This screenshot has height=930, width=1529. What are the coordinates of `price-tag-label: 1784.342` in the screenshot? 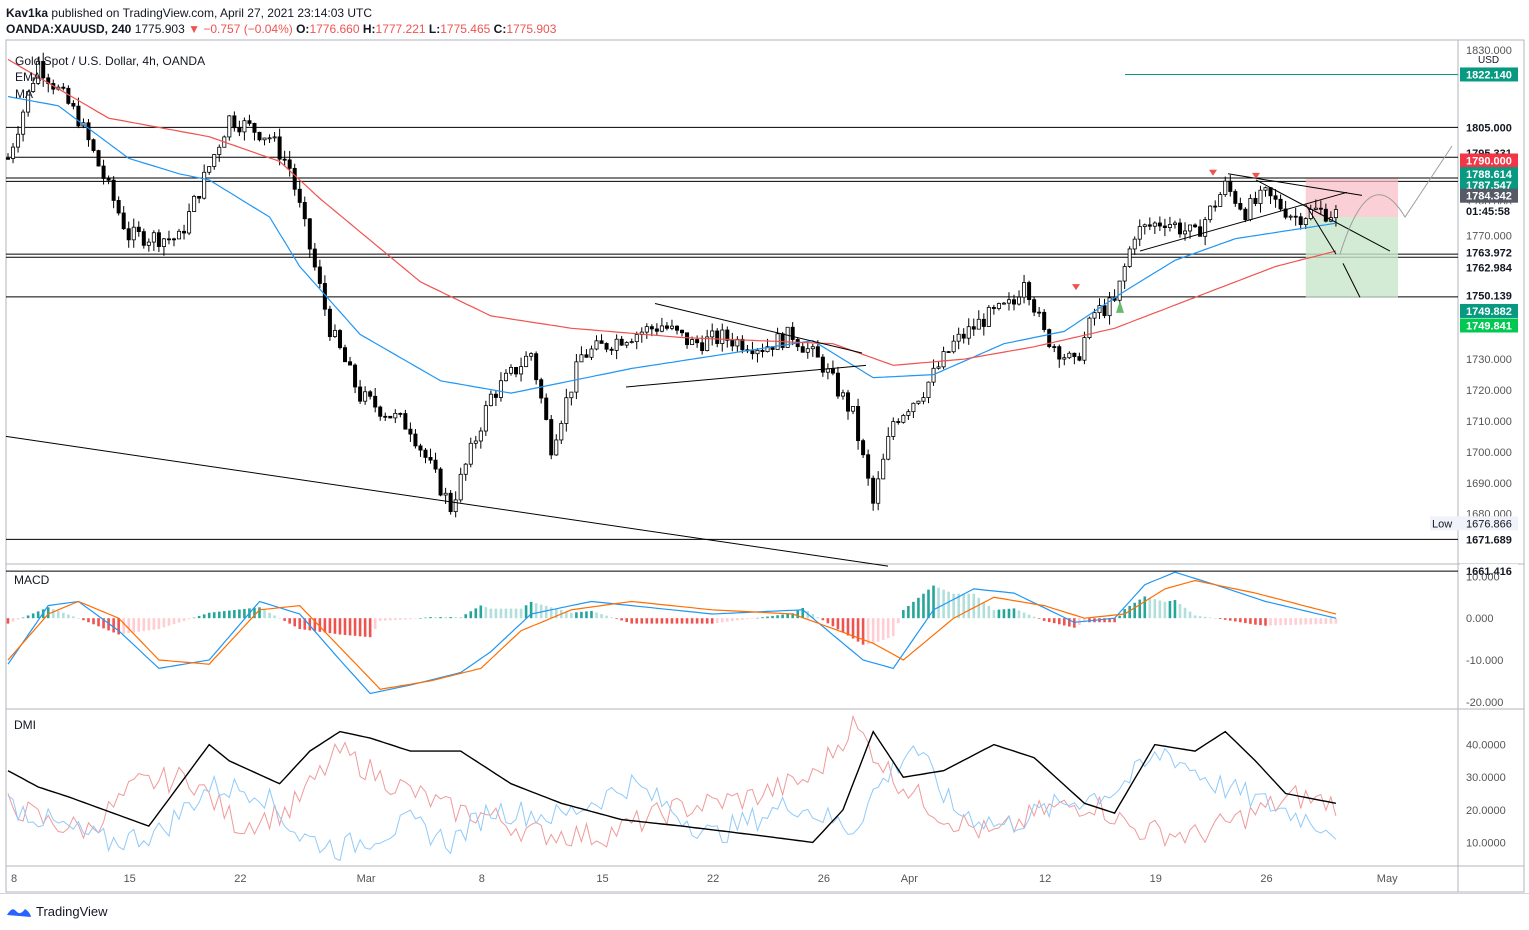 It's located at (1489, 197).